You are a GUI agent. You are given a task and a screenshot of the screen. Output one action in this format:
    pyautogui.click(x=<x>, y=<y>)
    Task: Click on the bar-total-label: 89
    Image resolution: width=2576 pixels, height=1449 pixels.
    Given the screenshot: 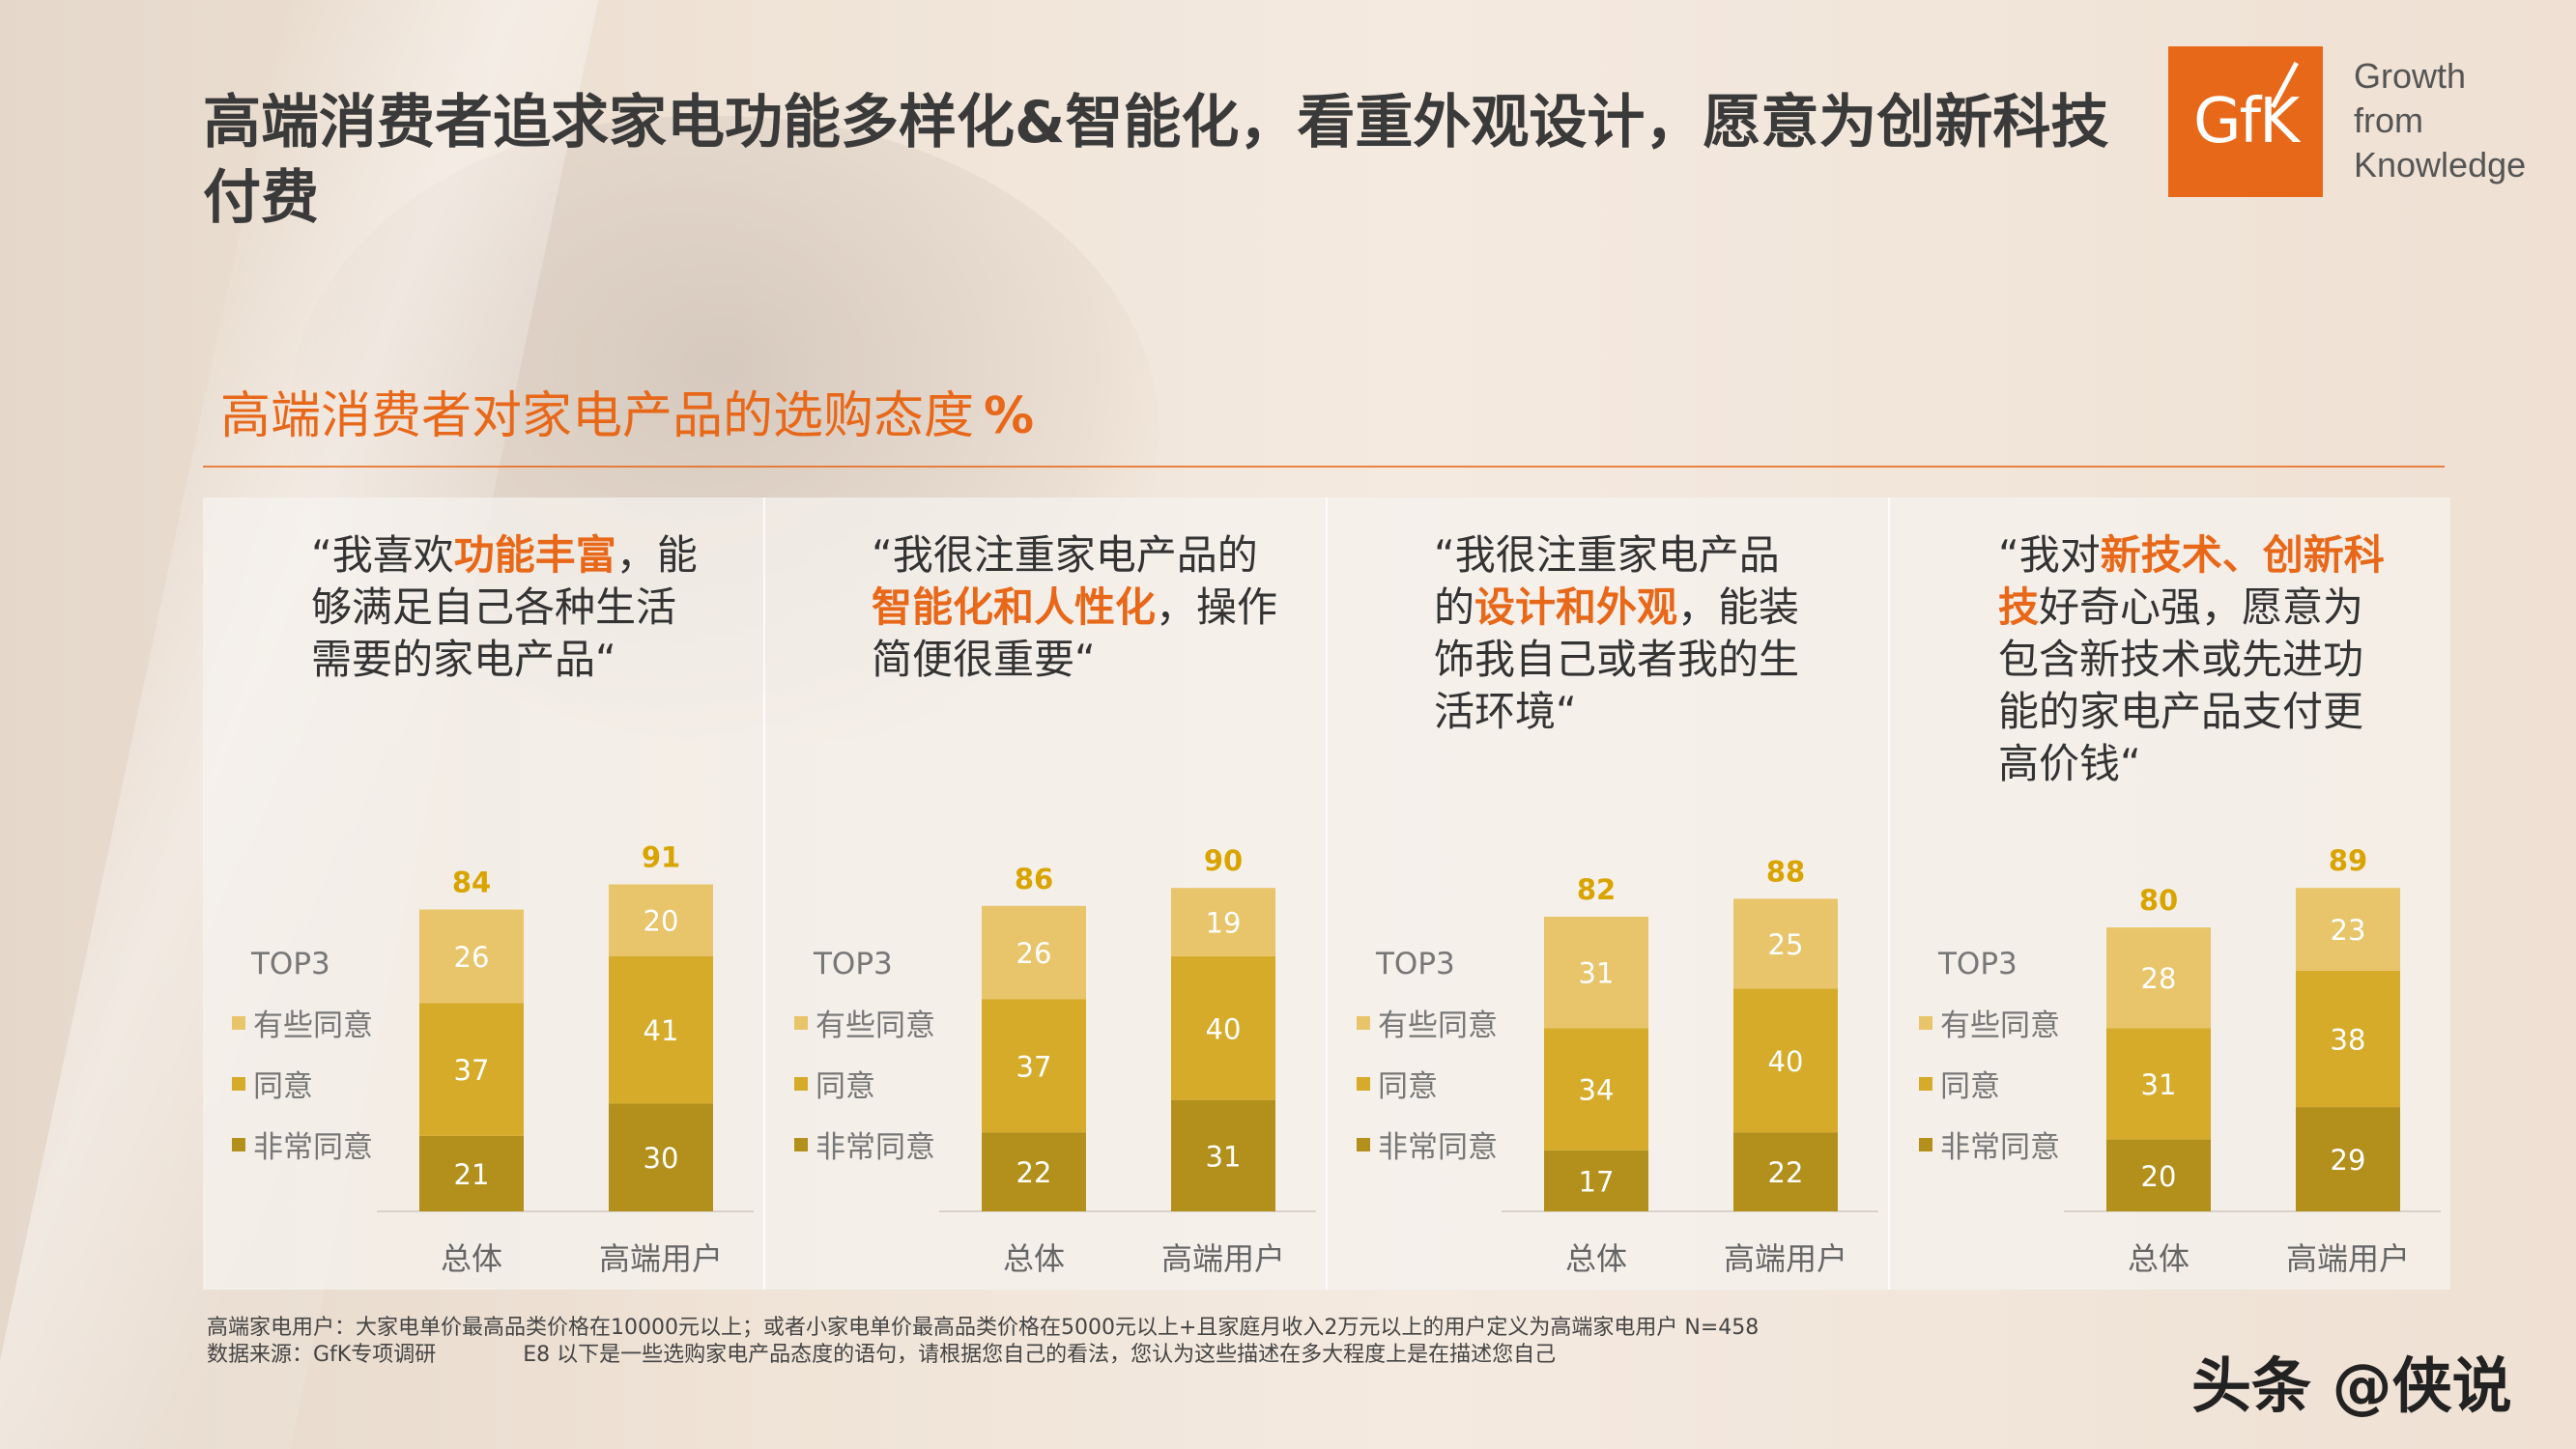 What is the action you would take?
    pyautogui.click(x=2348, y=860)
    